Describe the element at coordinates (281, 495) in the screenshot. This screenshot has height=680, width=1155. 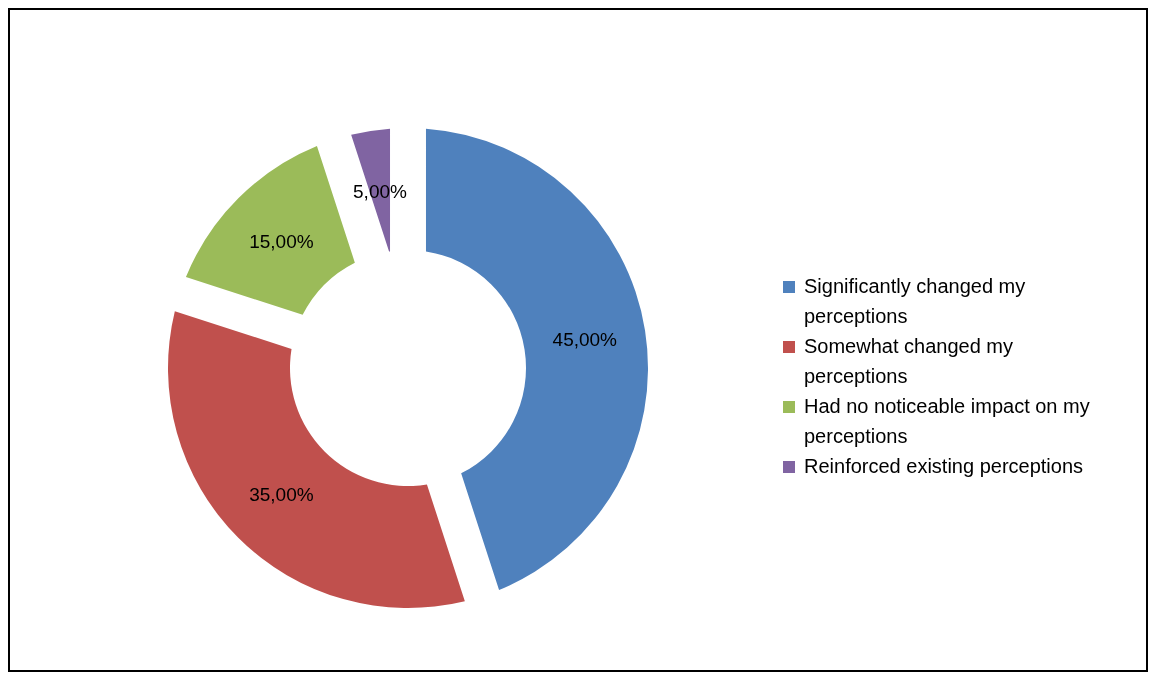
I see `data-label: 35,00%` at that location.